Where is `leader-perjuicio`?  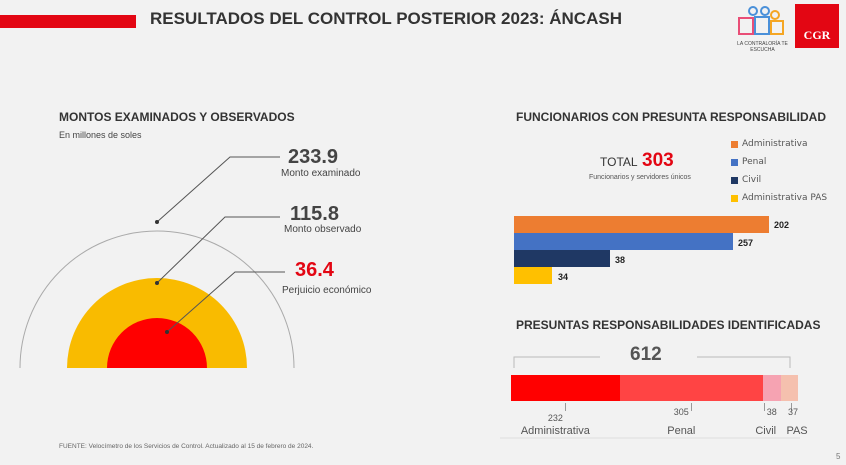 leader-perjuicio is located at coordinates (225, 302).